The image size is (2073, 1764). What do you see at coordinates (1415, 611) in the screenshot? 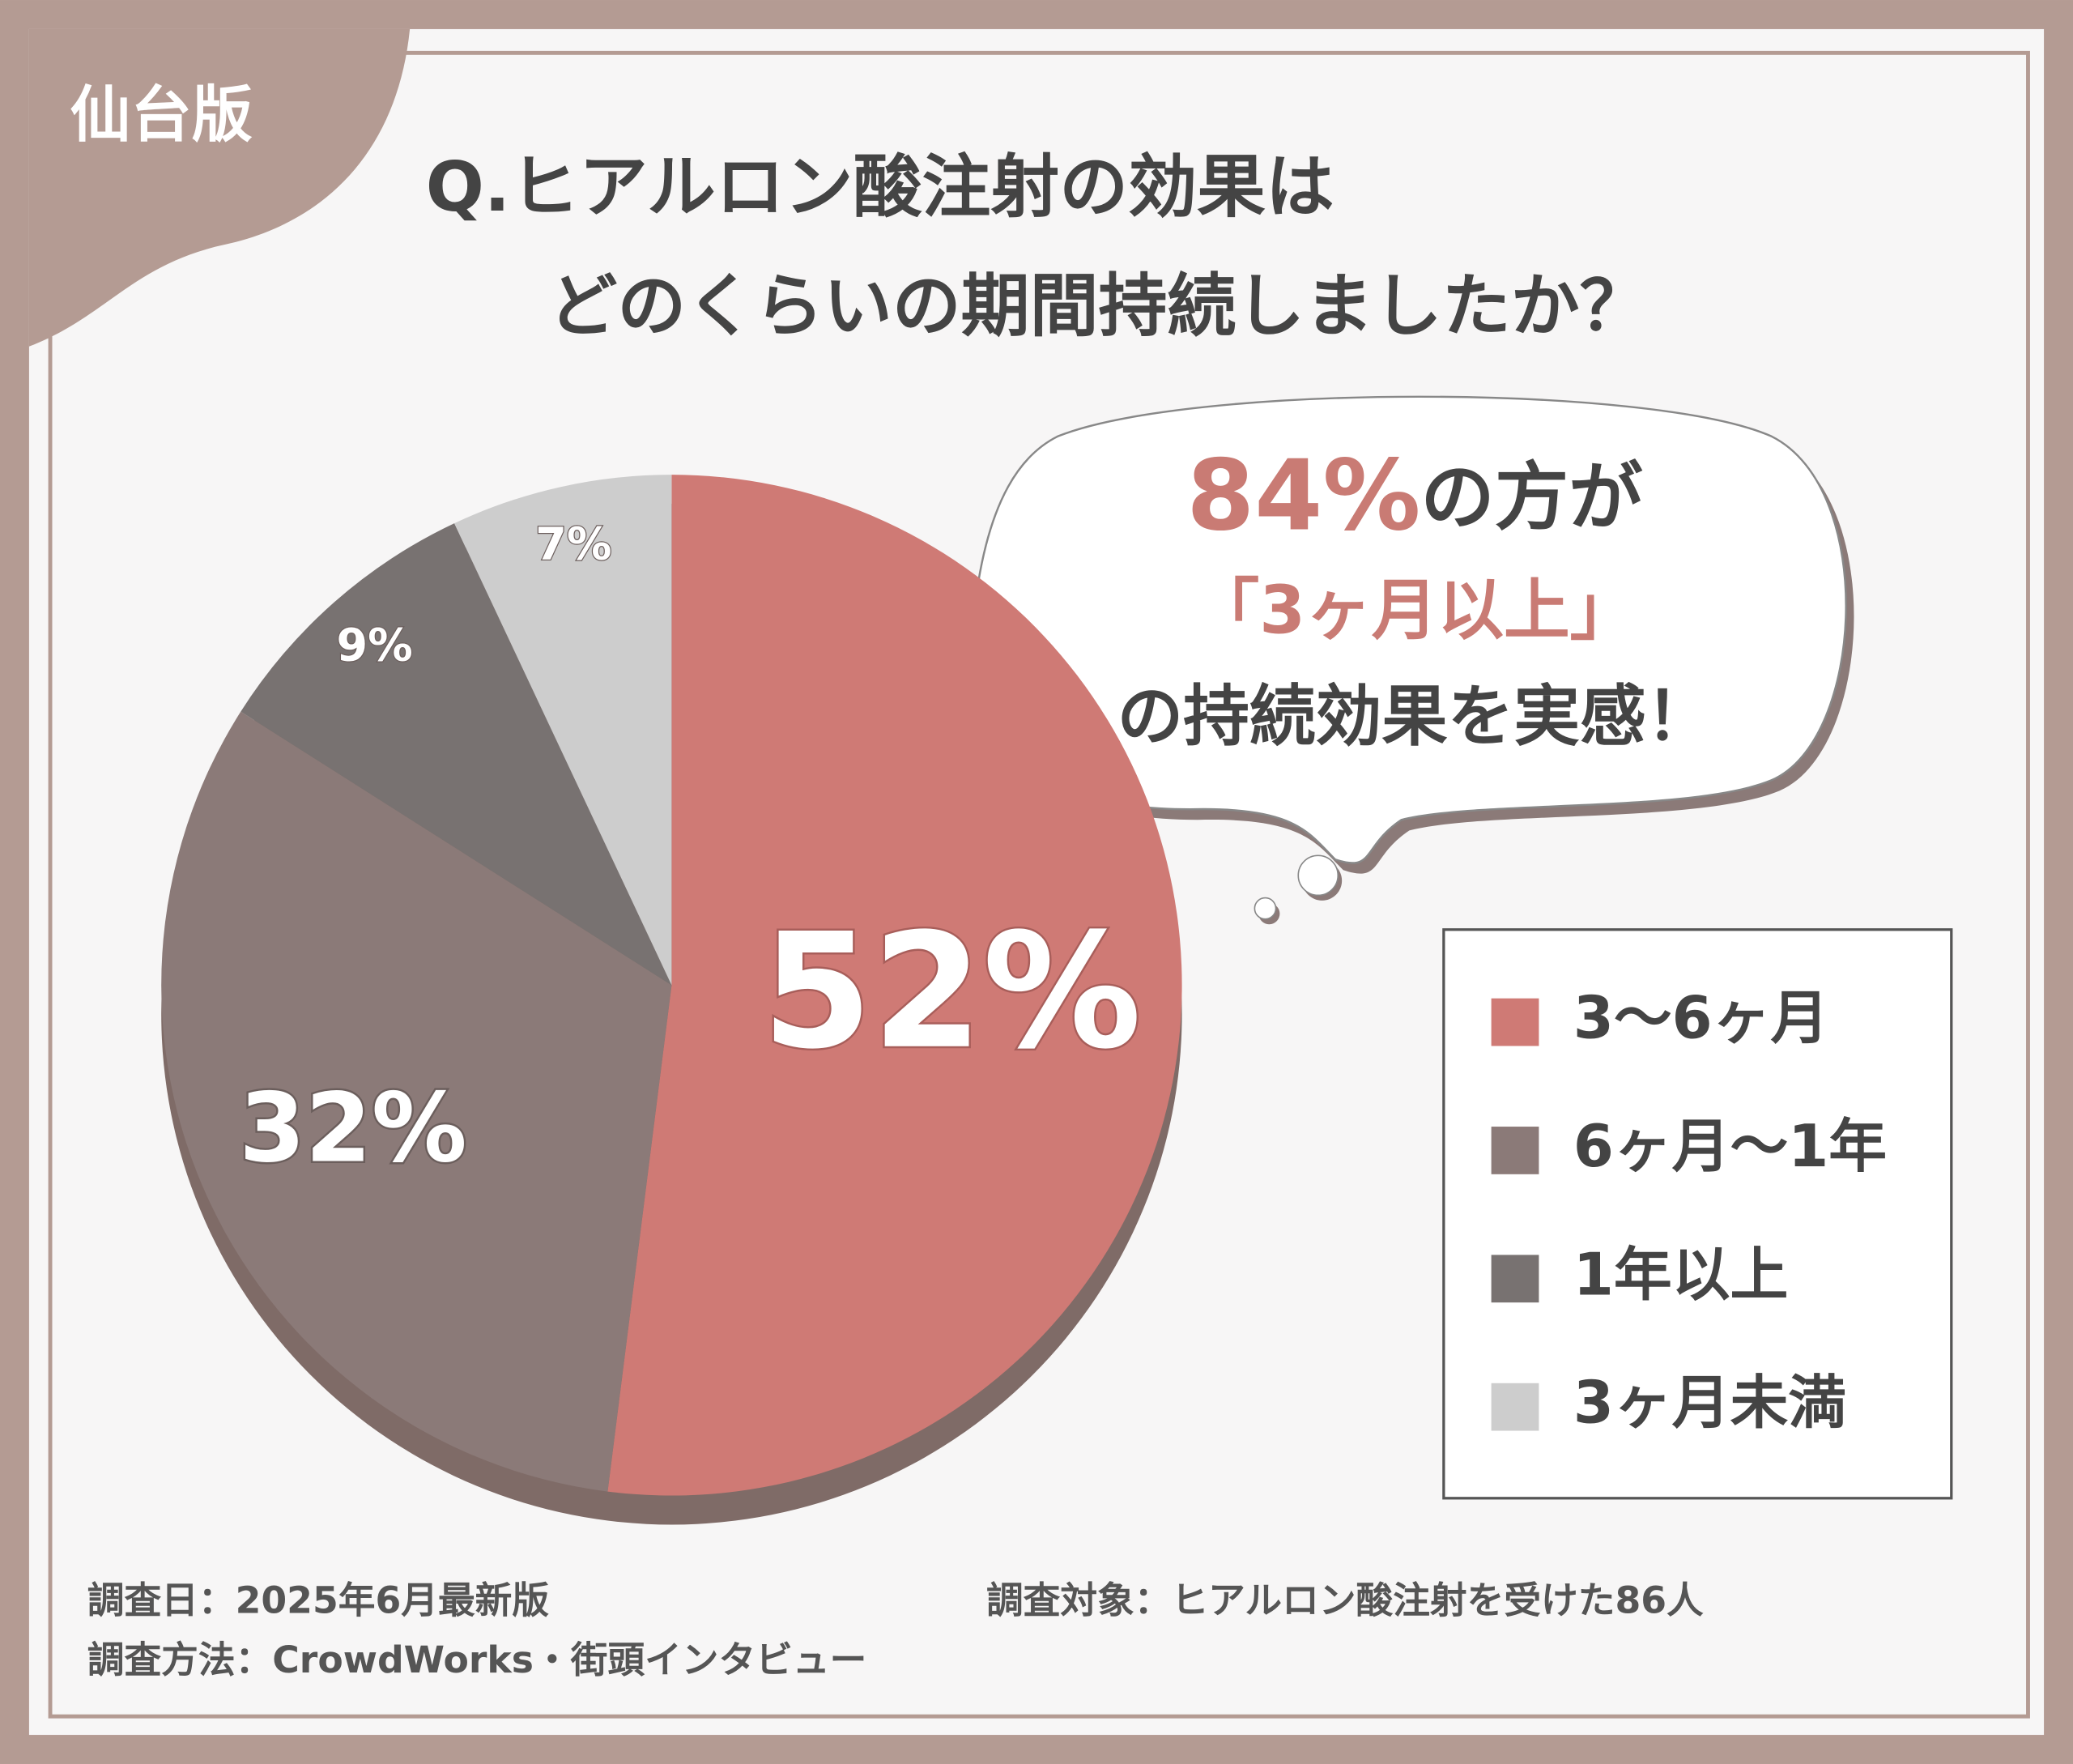
I see `annotation-highlight: 「3ヶ月以上」` at bounding box center [1415, 611].